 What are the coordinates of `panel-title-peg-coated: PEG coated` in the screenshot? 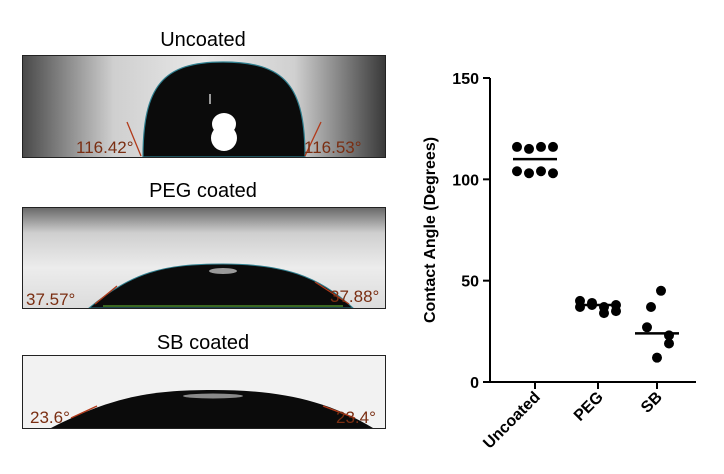 It's located at (203, 191).